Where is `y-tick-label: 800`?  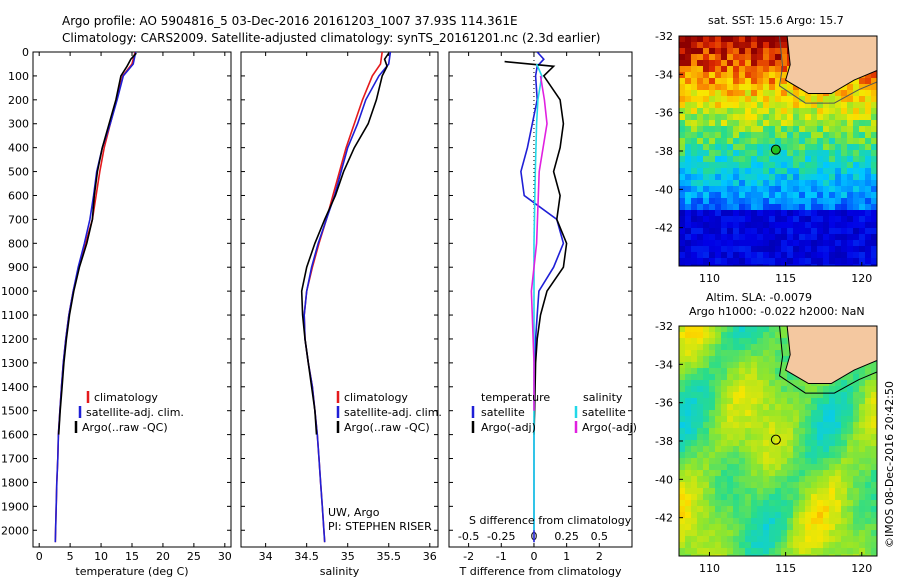 y-tick-label: 800 is located at coordinates (18, 243).